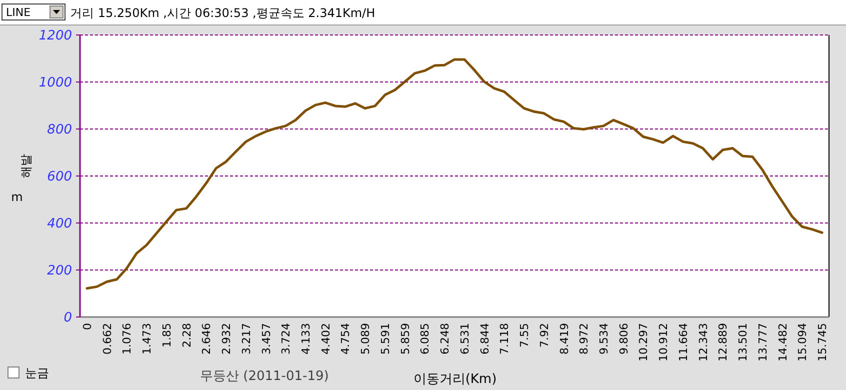 Image resolution: width=846 pixels, height=390 pixels. What do you see at coordinates (59, 224) in the screenshot?
I see `y-tick-label: 400` at bounding box center [59, 224].